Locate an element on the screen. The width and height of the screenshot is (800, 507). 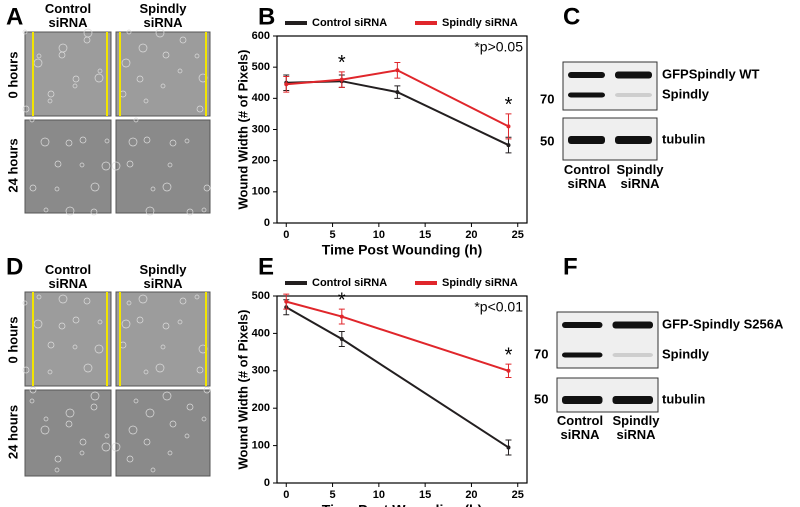
annotation: *p>0.05 is located at coordinates (498, 47).